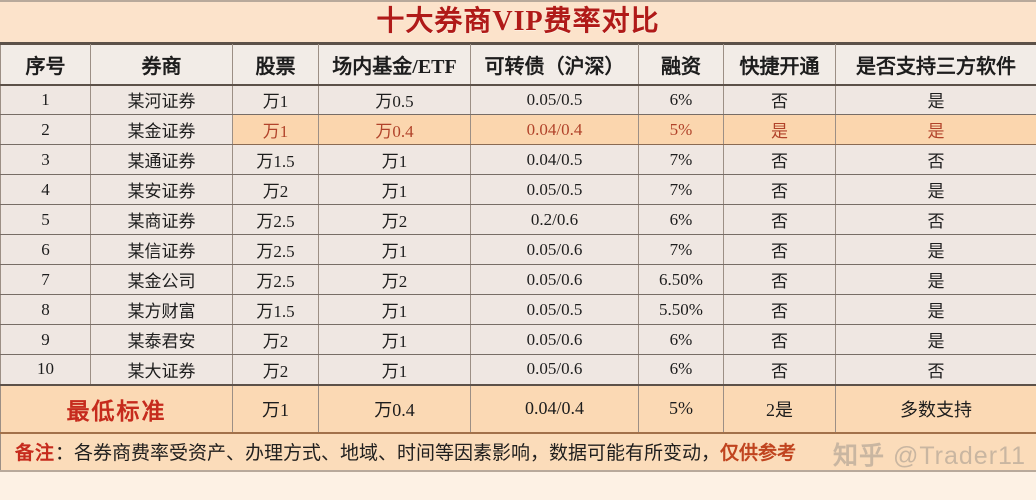 The height and width of the screenshot is (500, 1036). I want to click on etf-fee: 万0.5, so click(394, 99).